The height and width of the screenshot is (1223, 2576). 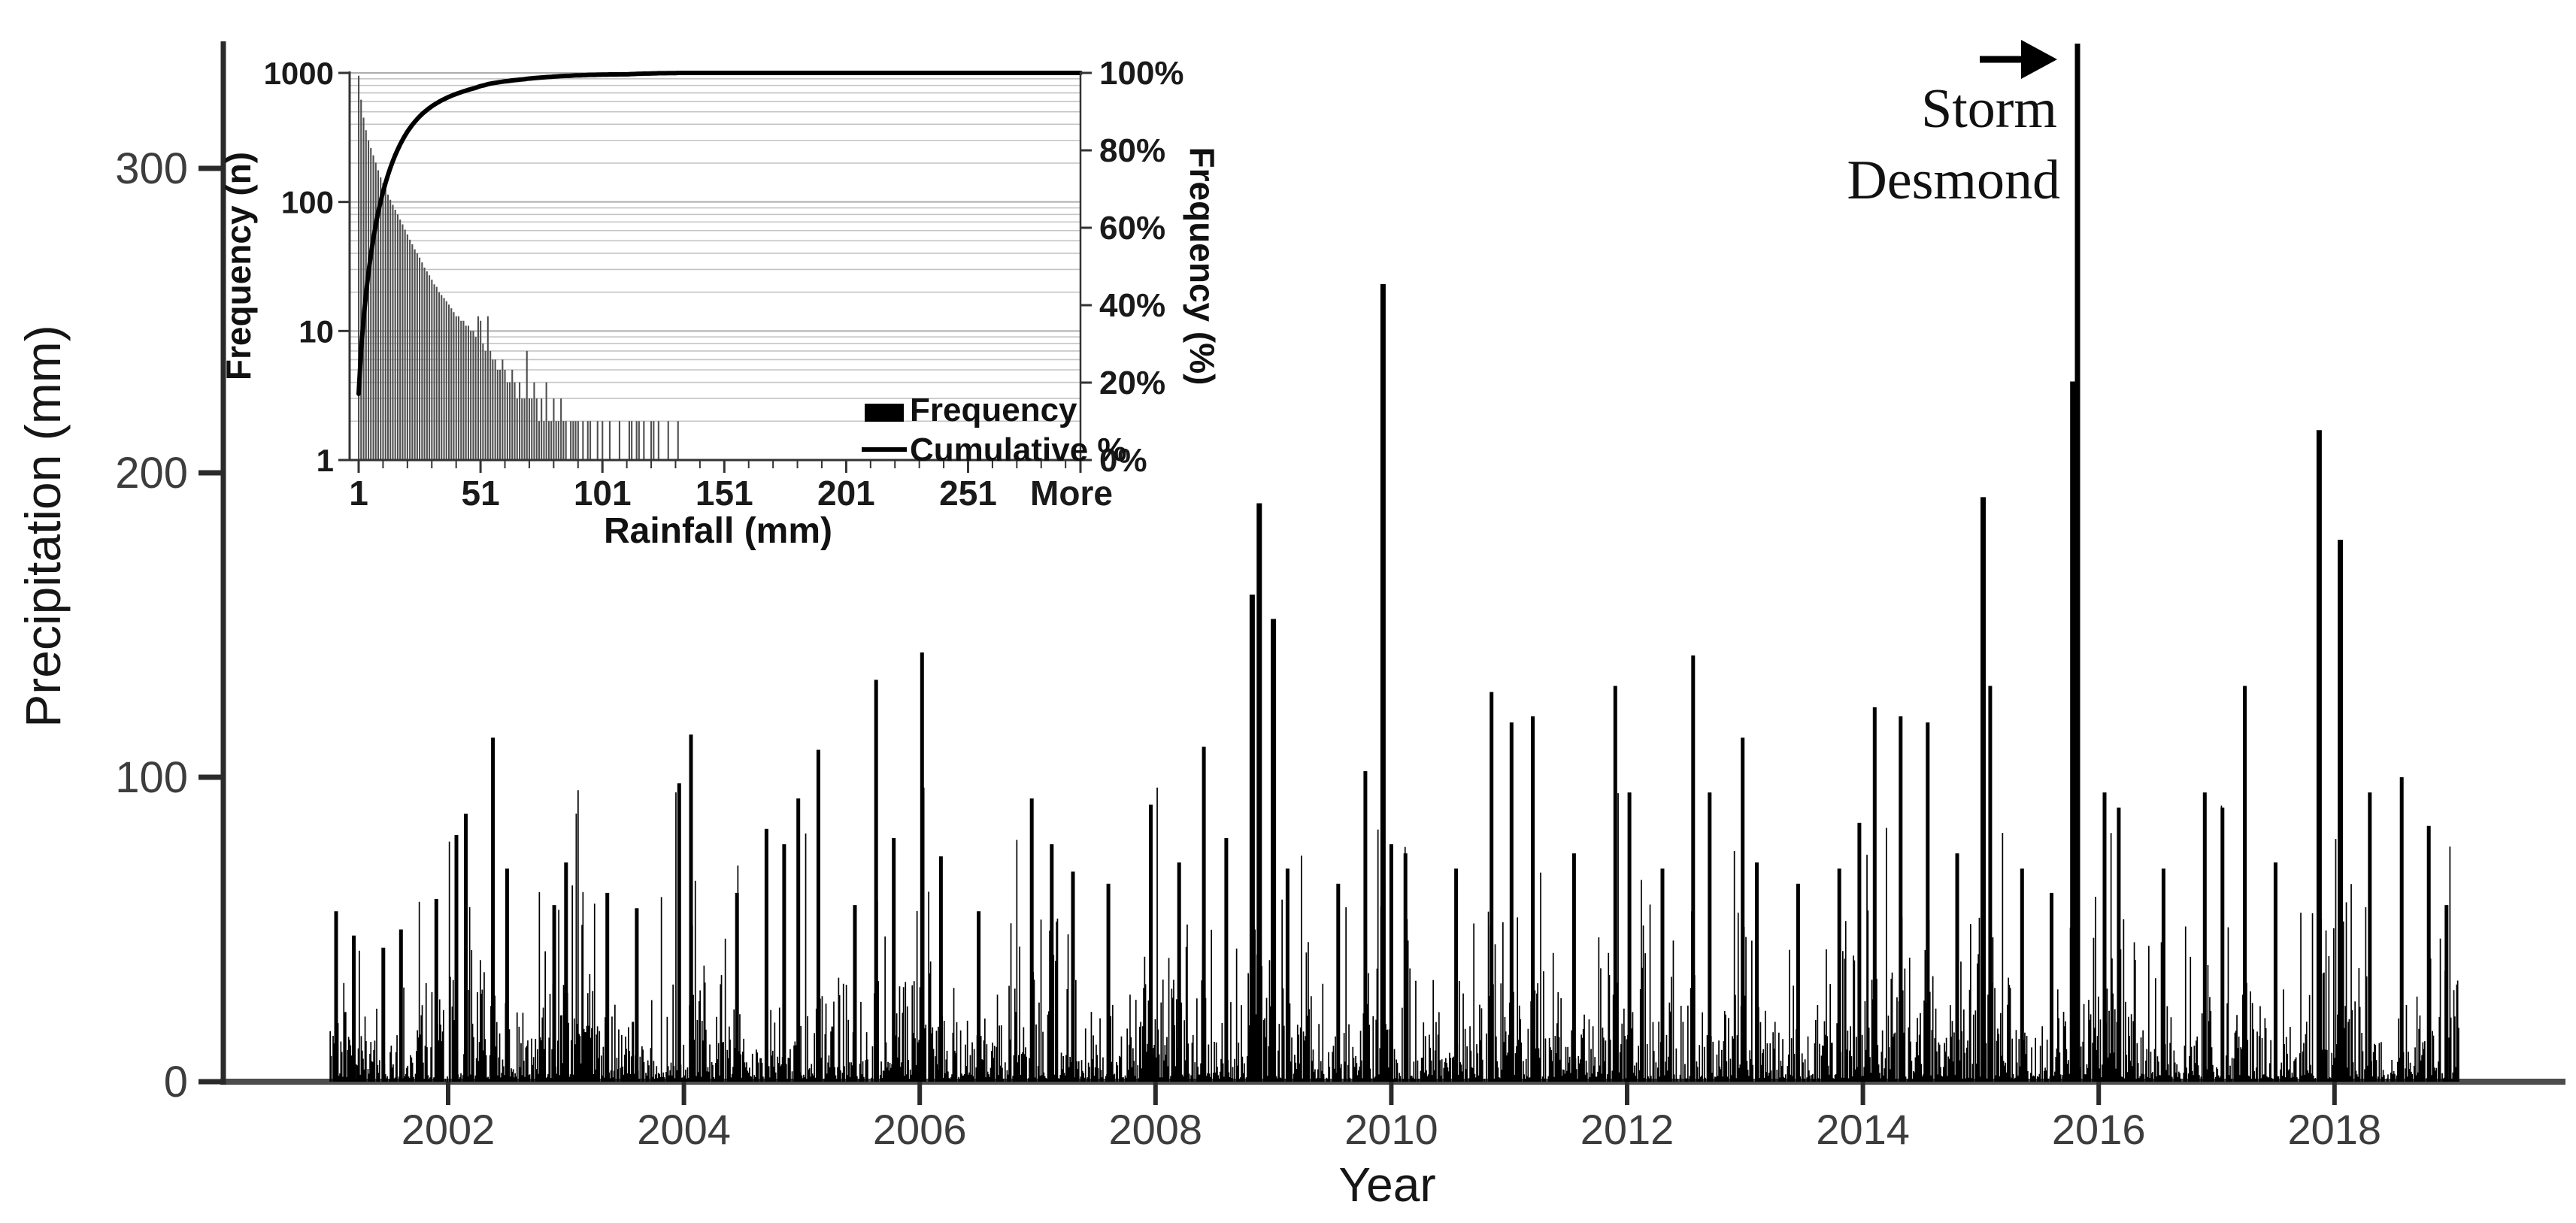 I want to click on main-x-axis-title: Year, so click(x=1386, y=1185).